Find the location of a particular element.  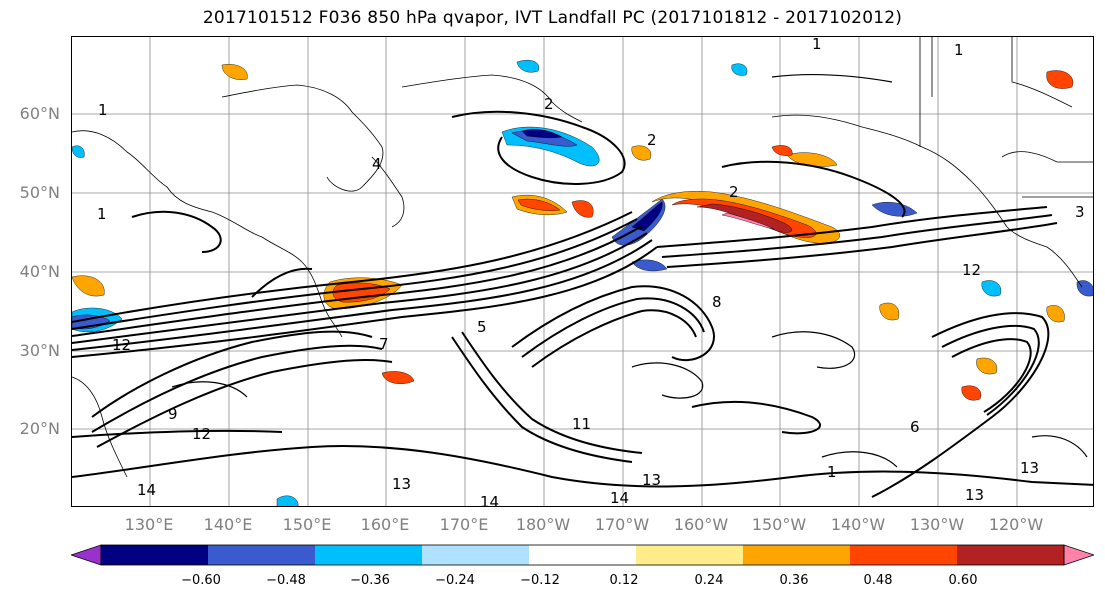

lat-label-20n: 20°N is located at coordinates (39, 428).